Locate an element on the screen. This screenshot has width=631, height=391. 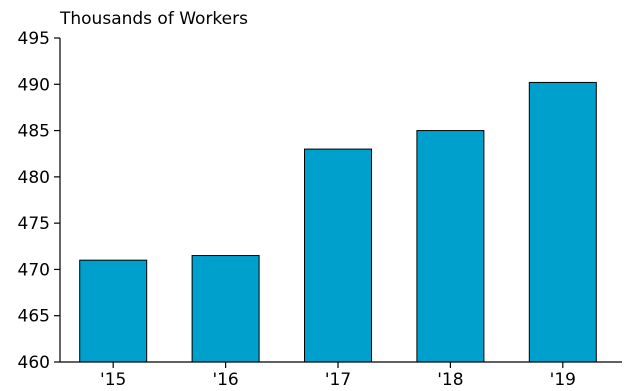
y-tick-label: 480 is located at coordinates (34, 178).